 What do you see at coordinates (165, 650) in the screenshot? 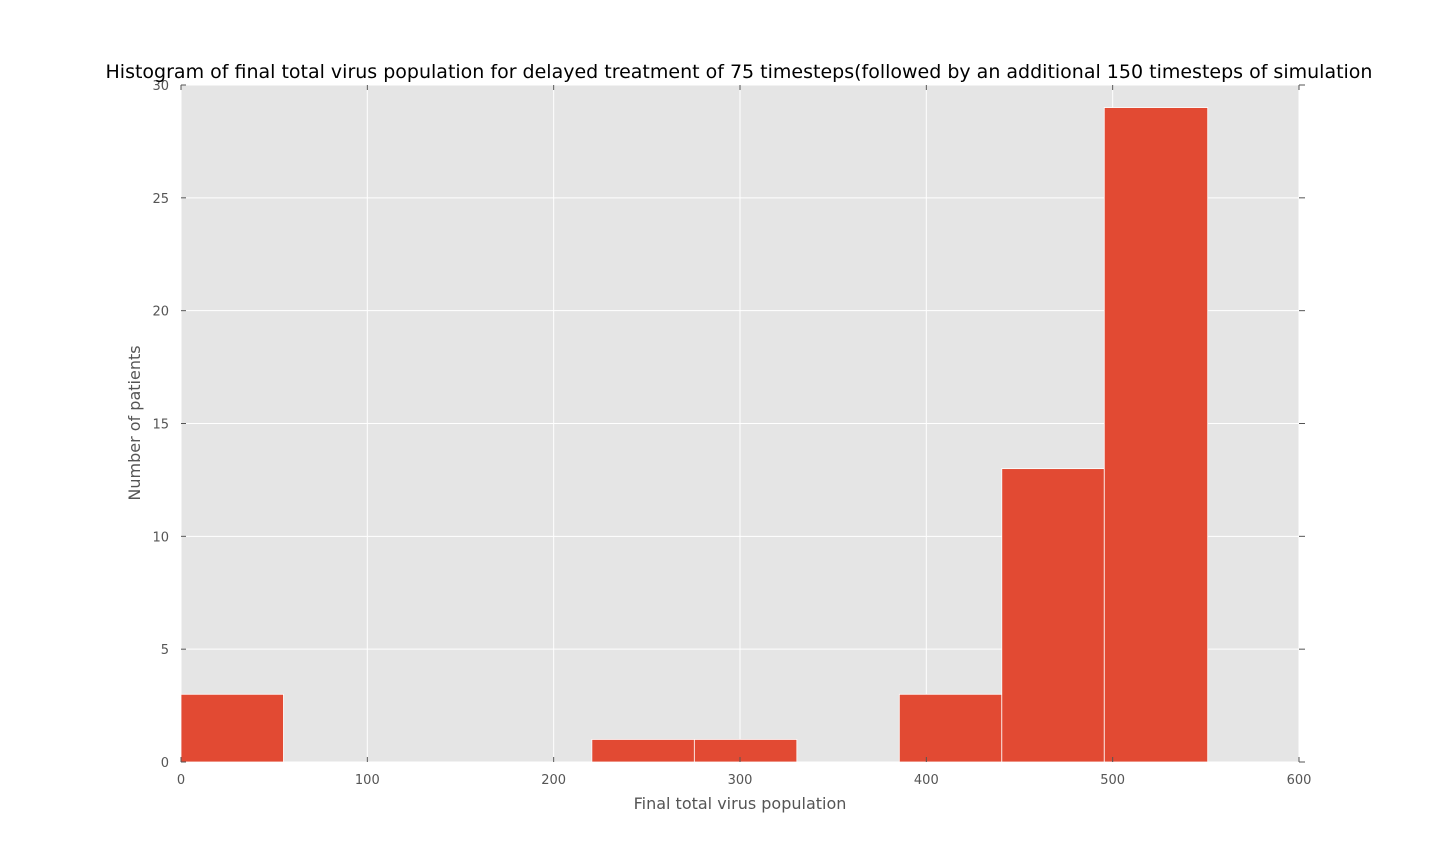
I see `y-tick-label: 5` at bounding box center [165, 650].